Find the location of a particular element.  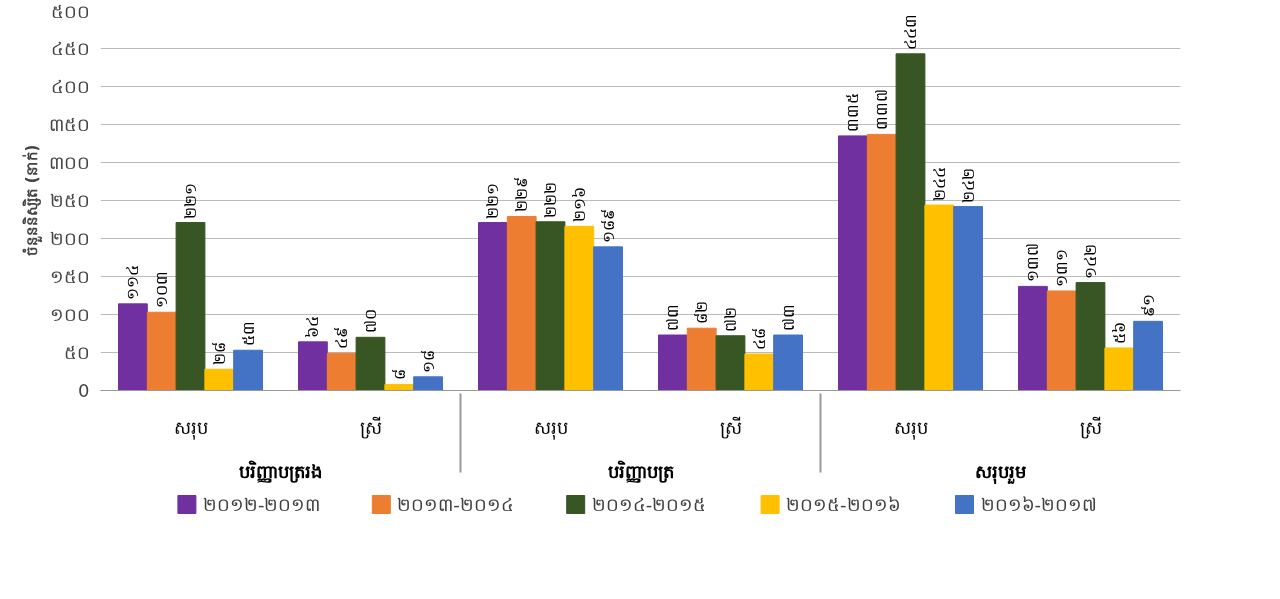

data-label: ៦៤ is located at coordinates (313, 326).